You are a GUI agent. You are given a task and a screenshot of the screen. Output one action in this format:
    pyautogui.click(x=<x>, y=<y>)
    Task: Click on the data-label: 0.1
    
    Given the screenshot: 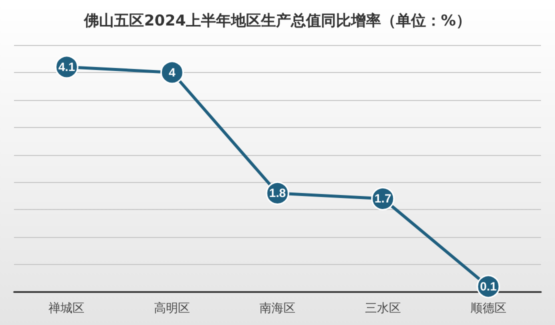 What is the action you would take?
    pyautogui.click(x=488, y=287)
    